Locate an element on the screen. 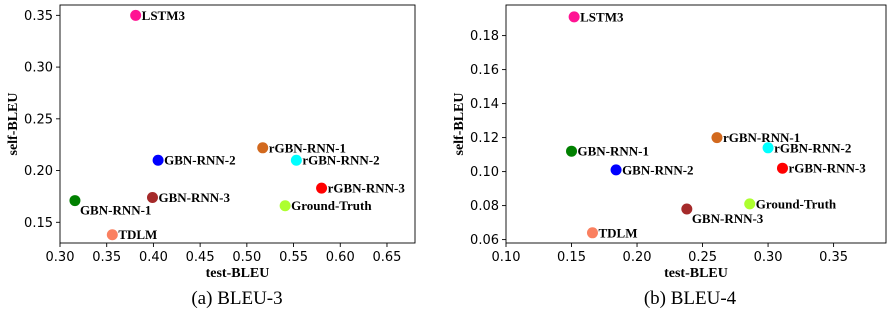 The image size is (891, 320). x-tick-label: 0.65 is located at coordinates (386, 257).